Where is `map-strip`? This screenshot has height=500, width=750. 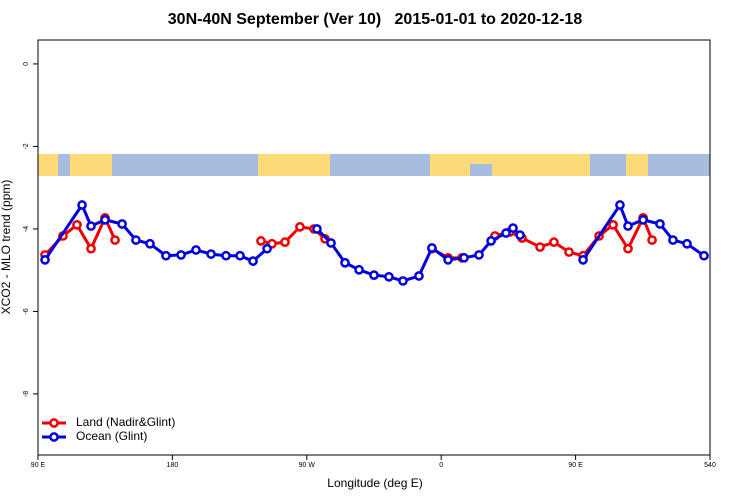 map-strip is located at coordinates (374, 165).